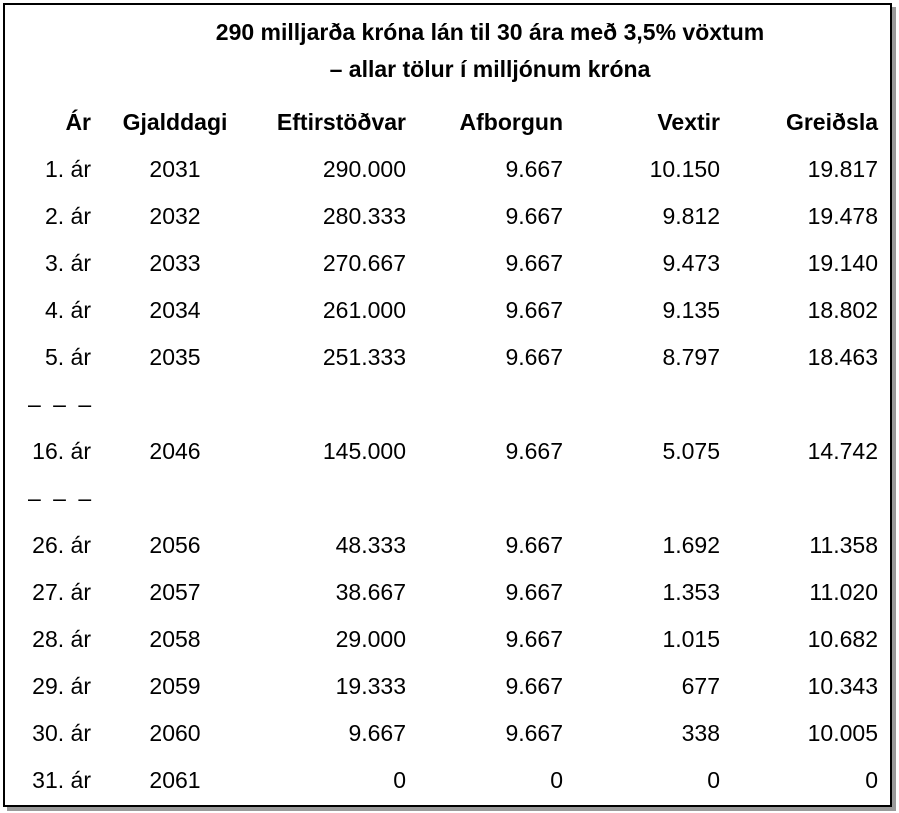 The width and height of the screenshot is (899, 813). What do you see at coordinates (67, 169) in the screenshot?
I see `cell-ar: 1. ár` at bounding box center [67, 169].